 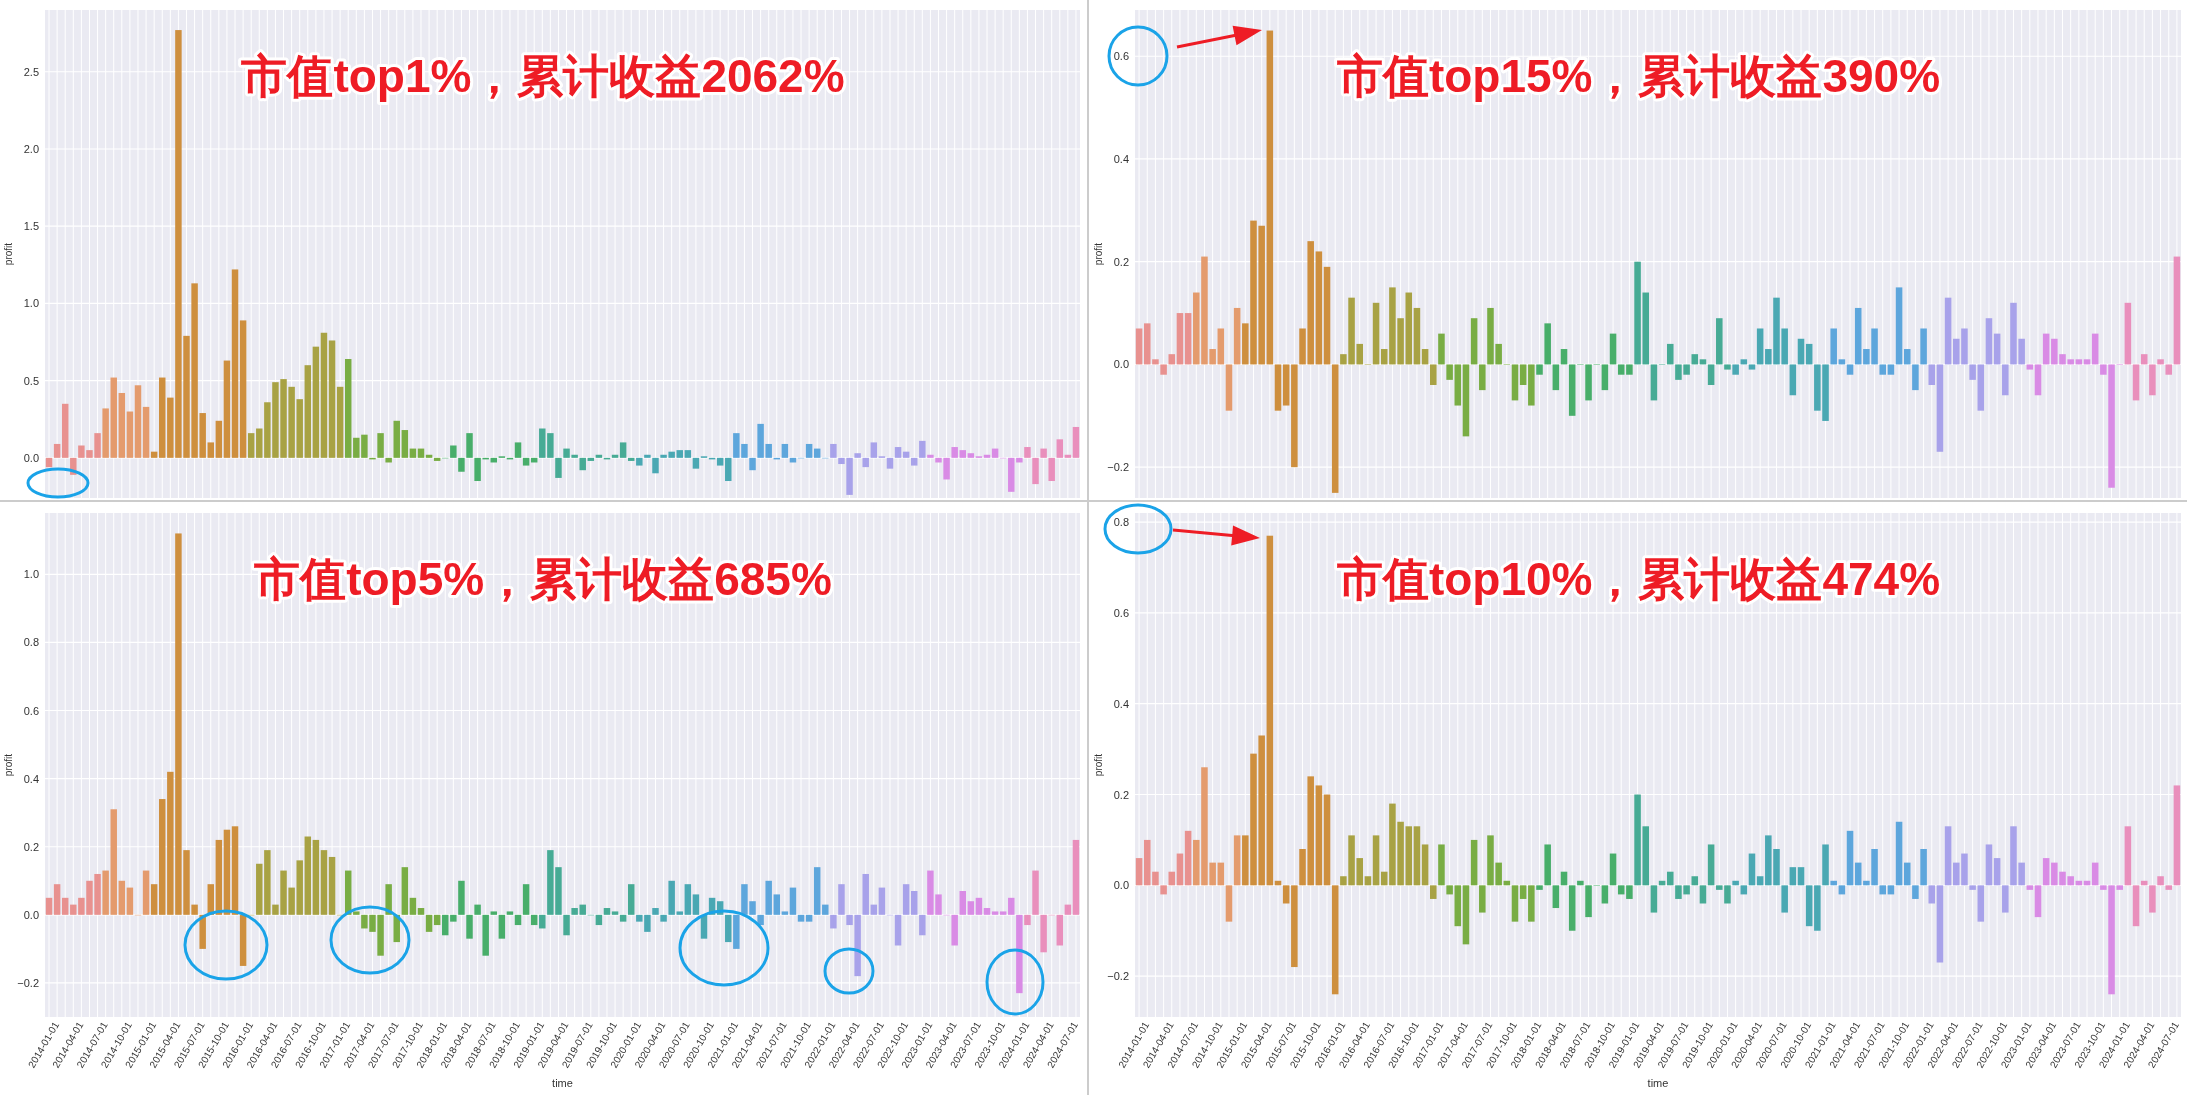 What do you see at coordinates (31, 71) in the screenshot?
I see `y-tick-label: 2.5` at bounding box center [31, 71].